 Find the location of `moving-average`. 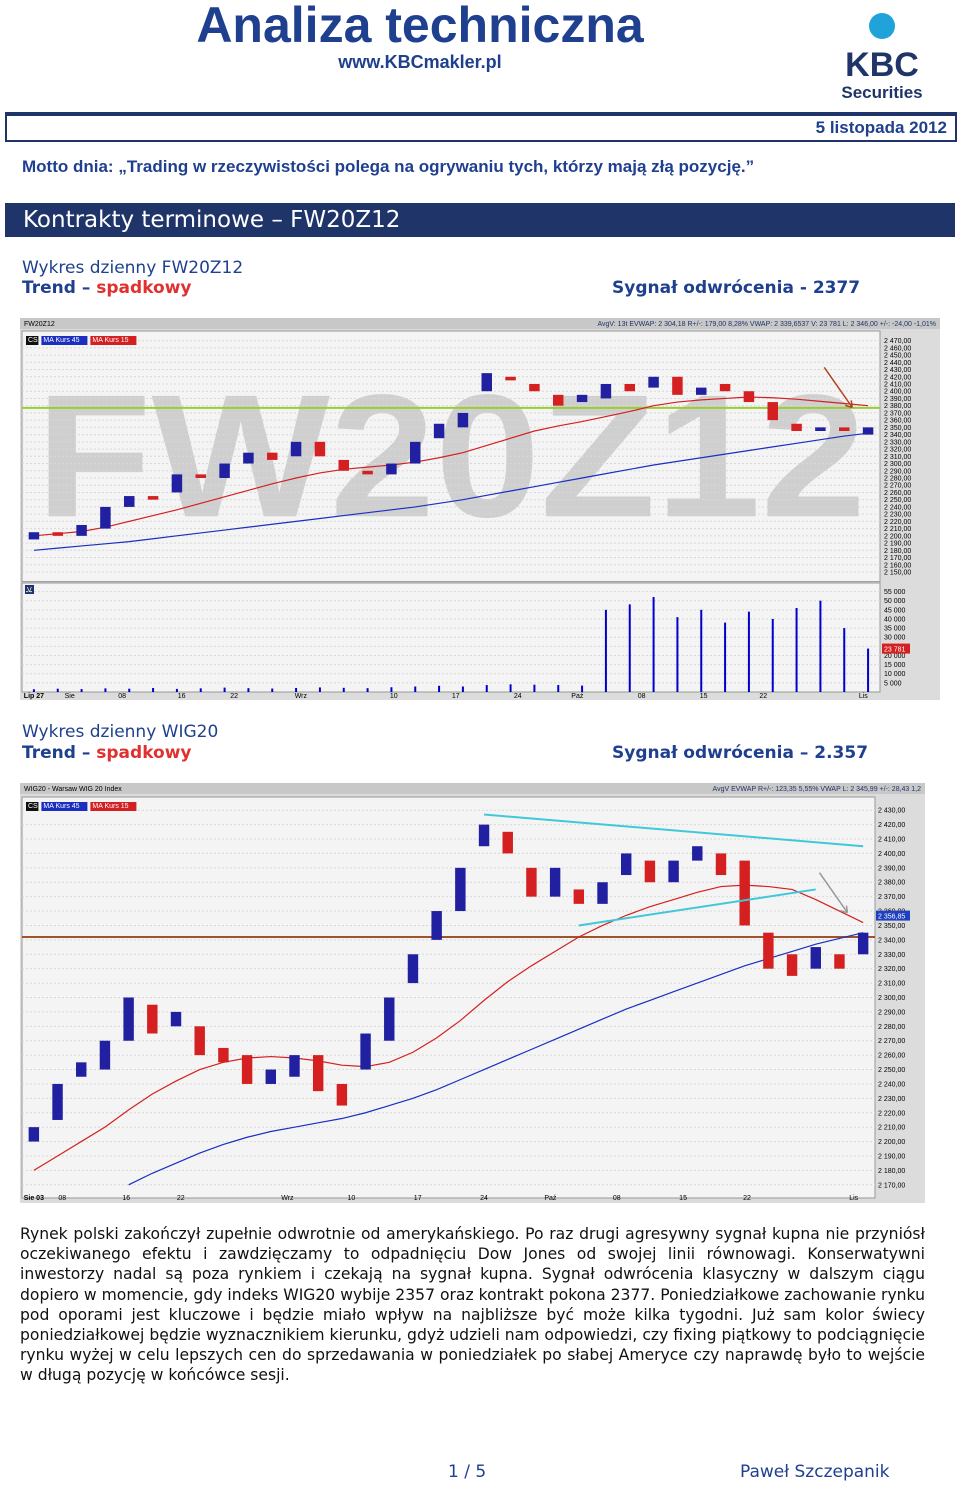

moving-average is located at coordinates (451, 491).